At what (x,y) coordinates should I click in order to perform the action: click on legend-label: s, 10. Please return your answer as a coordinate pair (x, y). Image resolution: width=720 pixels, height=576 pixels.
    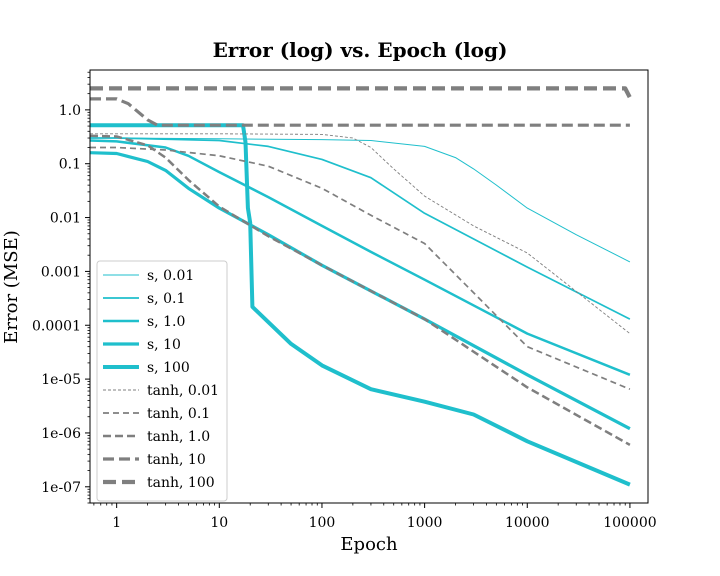
    Looking at the image, I should click on (164, 345).